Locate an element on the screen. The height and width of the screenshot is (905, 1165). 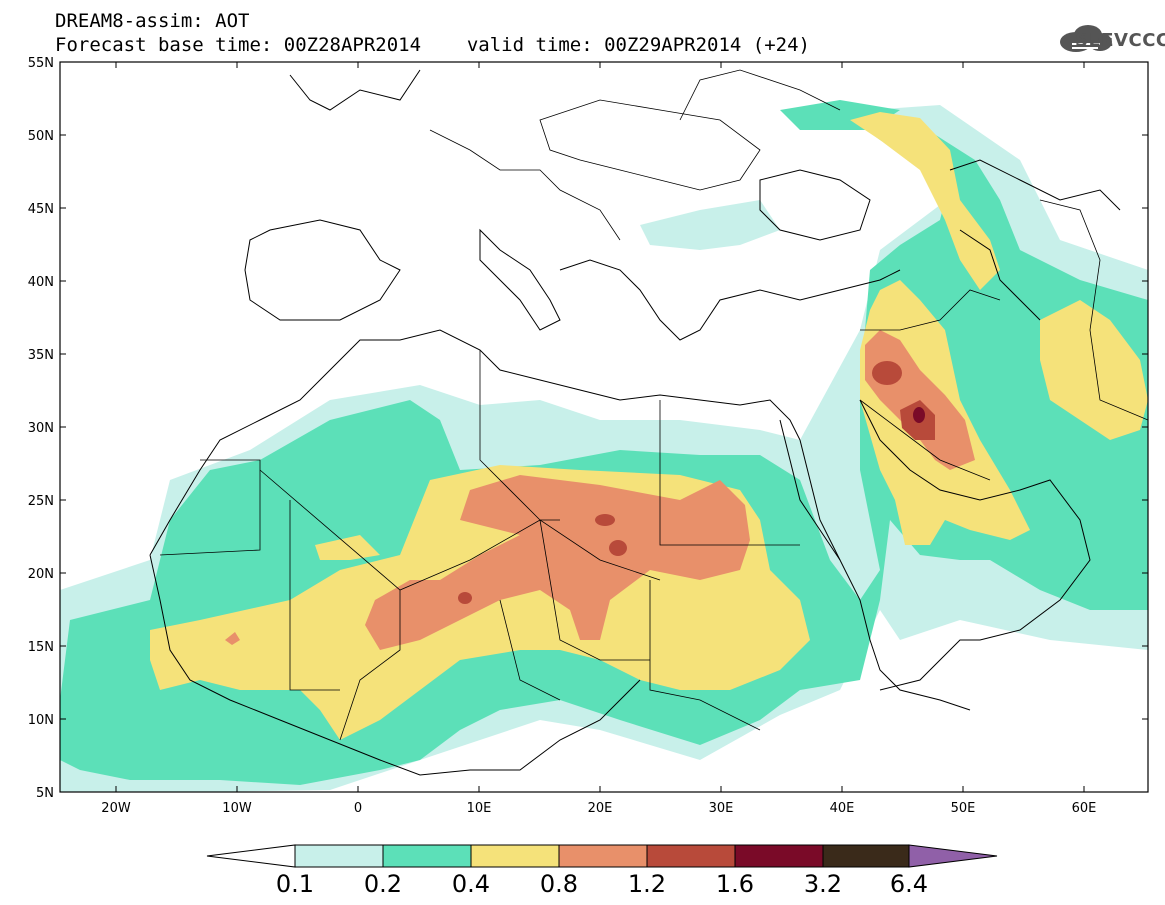
colorbar-bin-3.2-6.4 is located at coordinates (866, 856).